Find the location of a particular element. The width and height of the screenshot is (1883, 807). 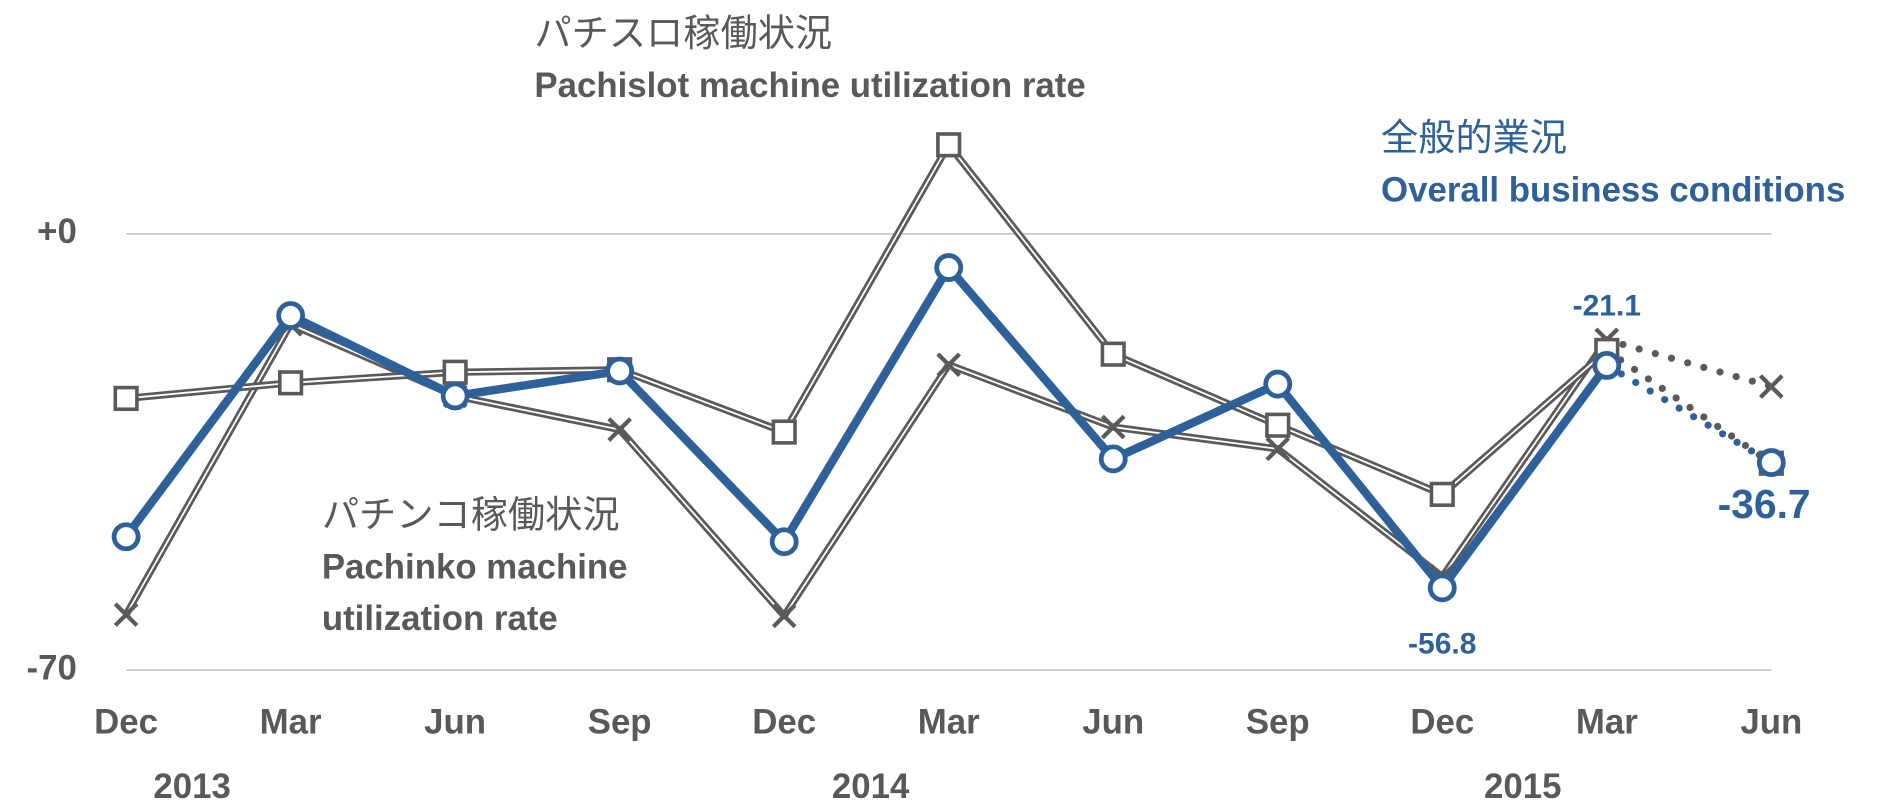

series-label: パチスロ稼働状況 is located at coordinates (683, 33).